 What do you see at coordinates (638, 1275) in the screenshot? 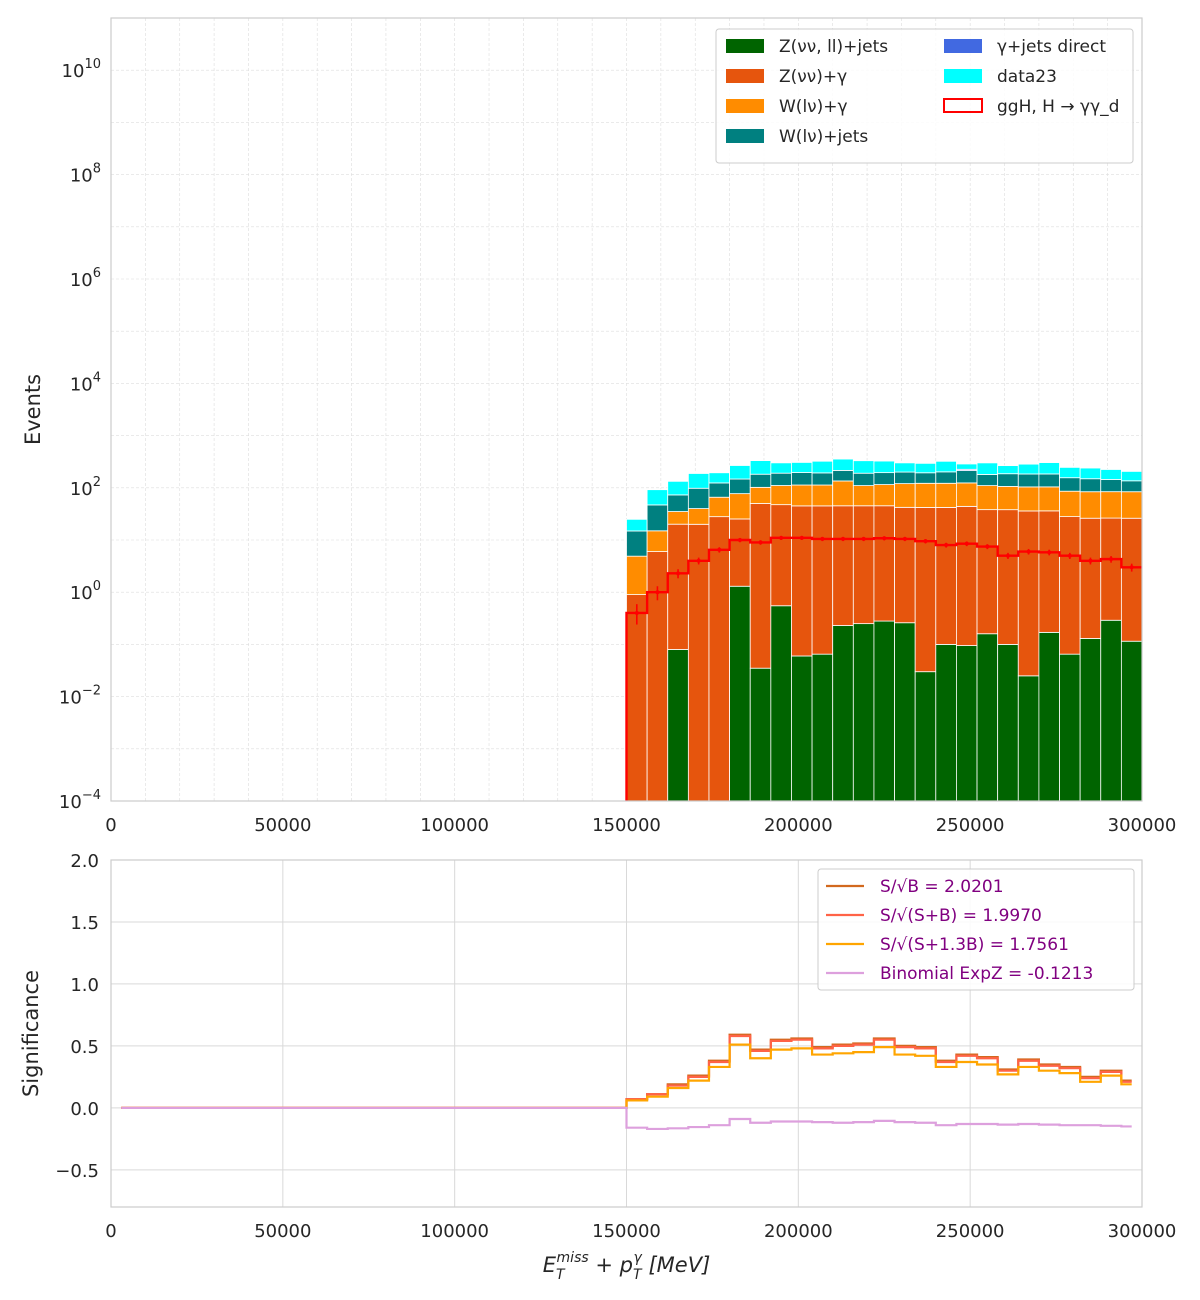
I see `x-label-sub2: T` at bounding box center [638, 1275].